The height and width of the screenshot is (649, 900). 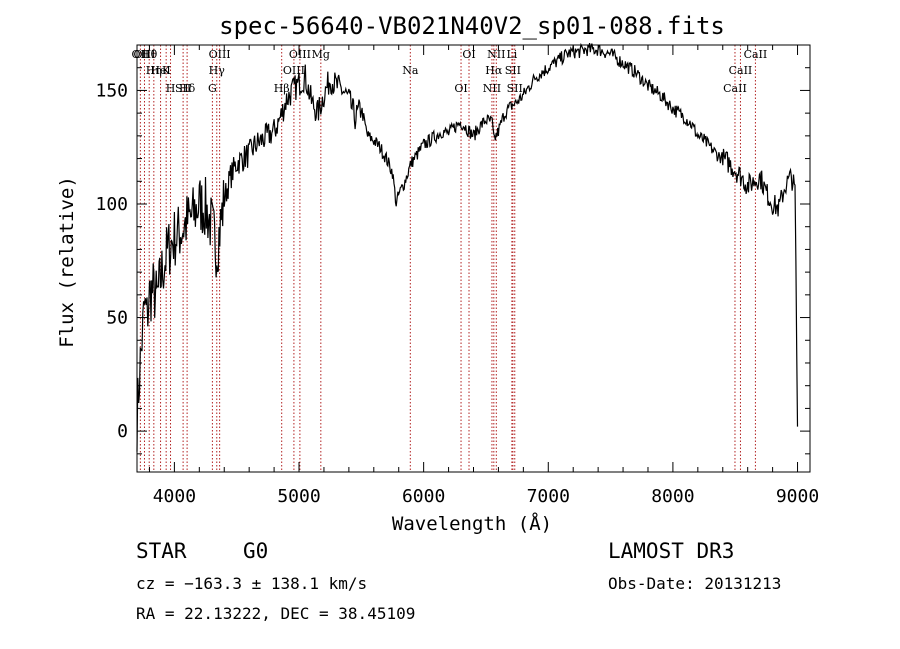 What do you see at coordinates (423, 496) in the screenshot?
I see `x-tick-label: 6000` at bounding box center [423, 496].